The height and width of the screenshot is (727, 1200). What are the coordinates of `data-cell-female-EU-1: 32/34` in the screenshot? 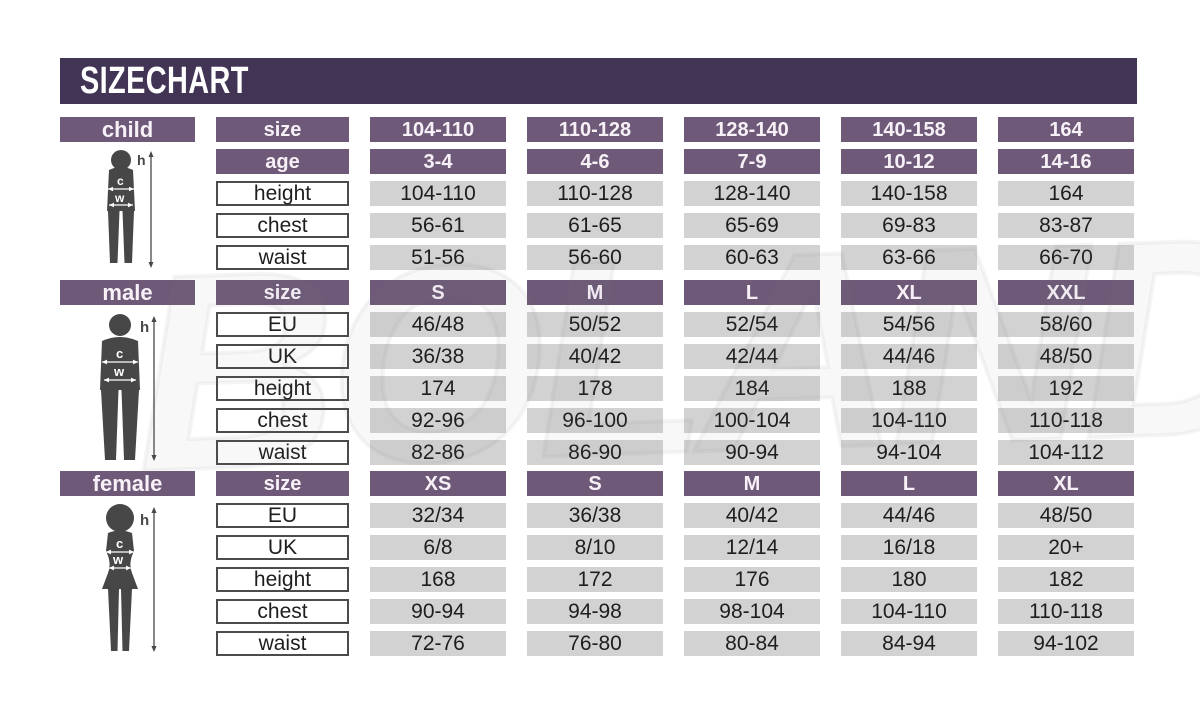 It's located at (438, 515).